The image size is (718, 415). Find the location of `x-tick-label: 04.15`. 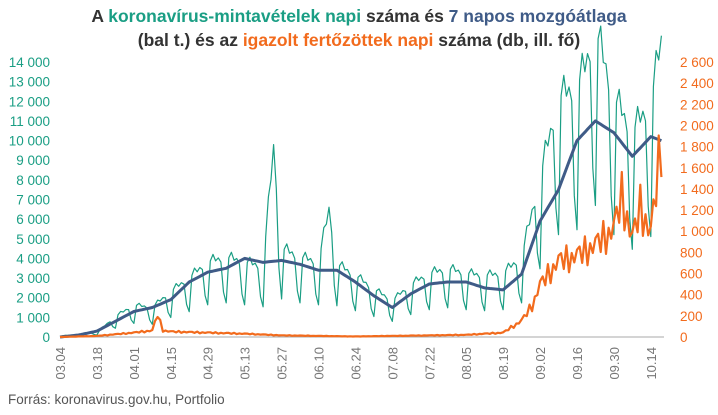

x-tick-label: 04.15 is located at coordinates (171, 363).